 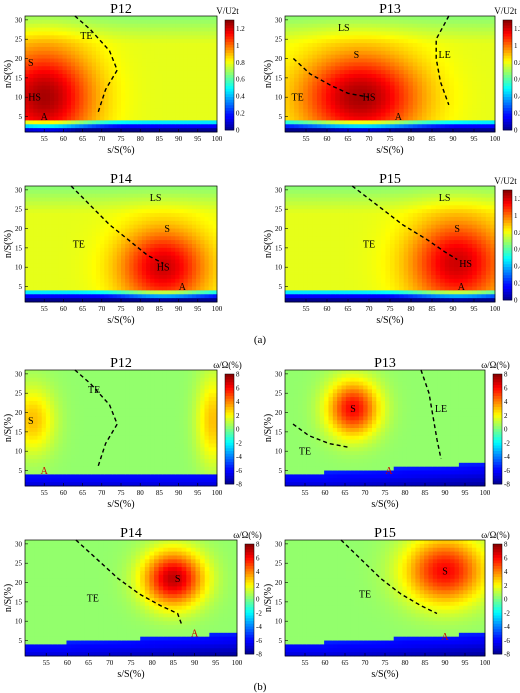 What do you see at coordinates (163, 268) in the screenshot?
I see `region-label-hs: HS` at bounding box center [163, 268].